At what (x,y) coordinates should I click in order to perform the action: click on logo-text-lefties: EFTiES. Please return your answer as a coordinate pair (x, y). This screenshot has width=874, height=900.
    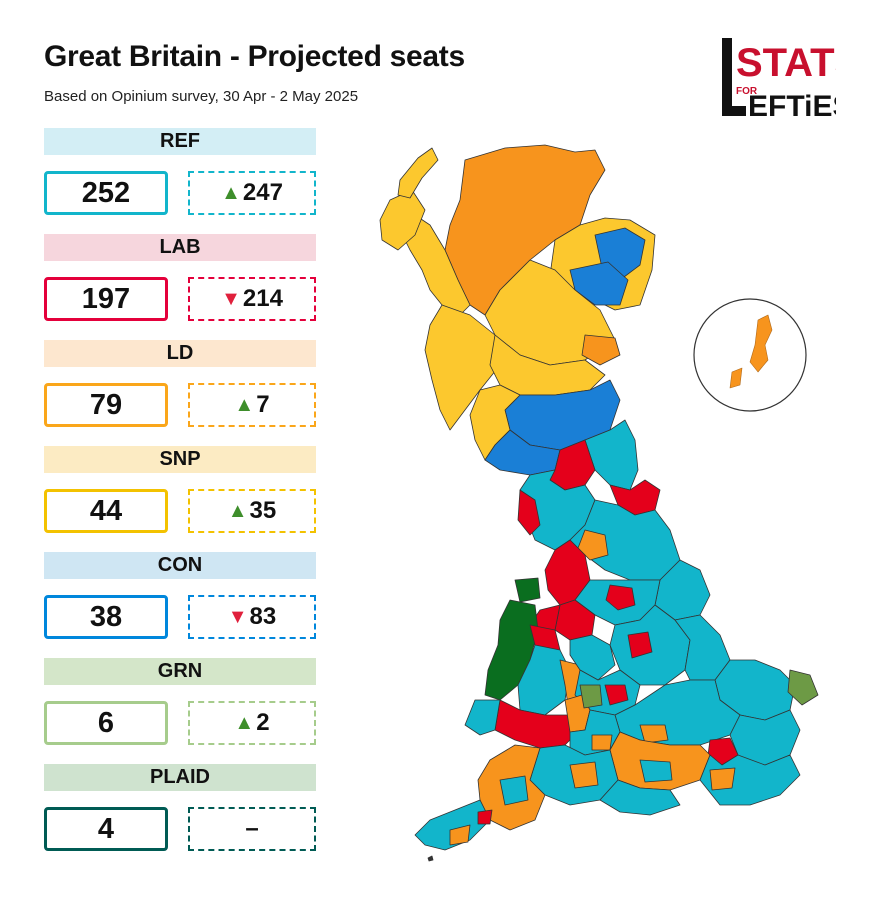
    Looking at the image, I should click on (792, 104).